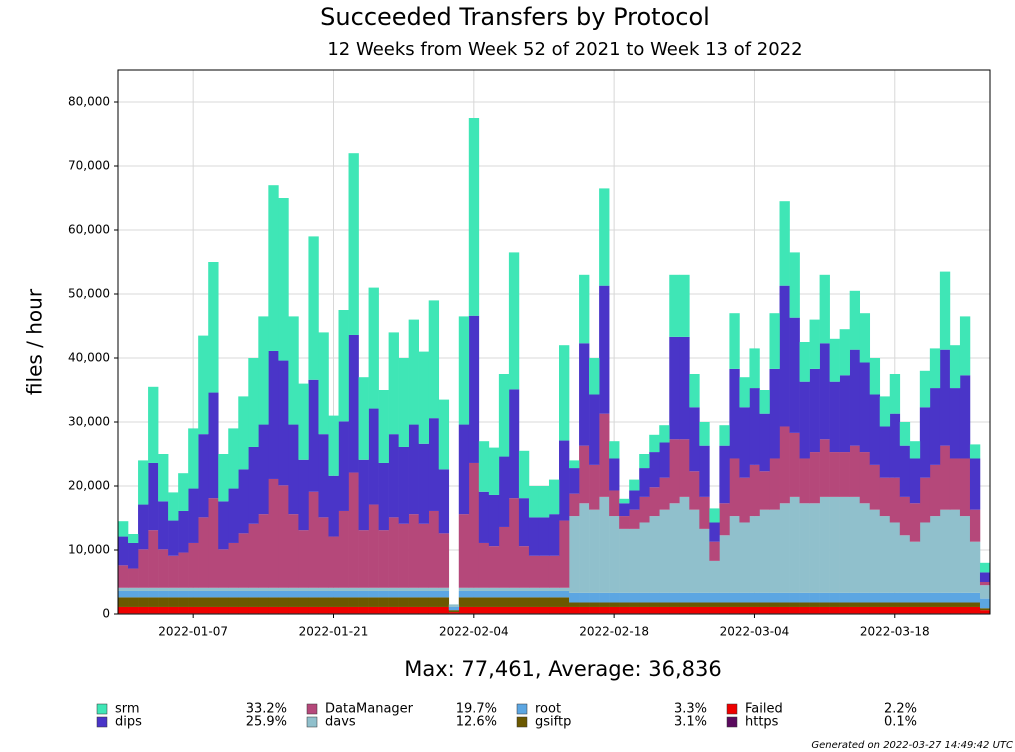 This screenshot has width=1015, height=752. Describe the element at coordinates (553, 722) in the screenshot. I see `legend-label: gsiftp` at that location.